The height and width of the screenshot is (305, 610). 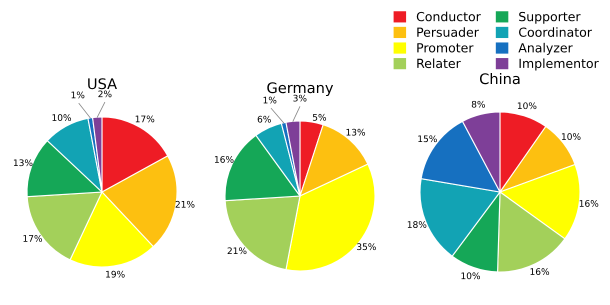 I want to click on data-label: 15%, so click(x=427, y=138).